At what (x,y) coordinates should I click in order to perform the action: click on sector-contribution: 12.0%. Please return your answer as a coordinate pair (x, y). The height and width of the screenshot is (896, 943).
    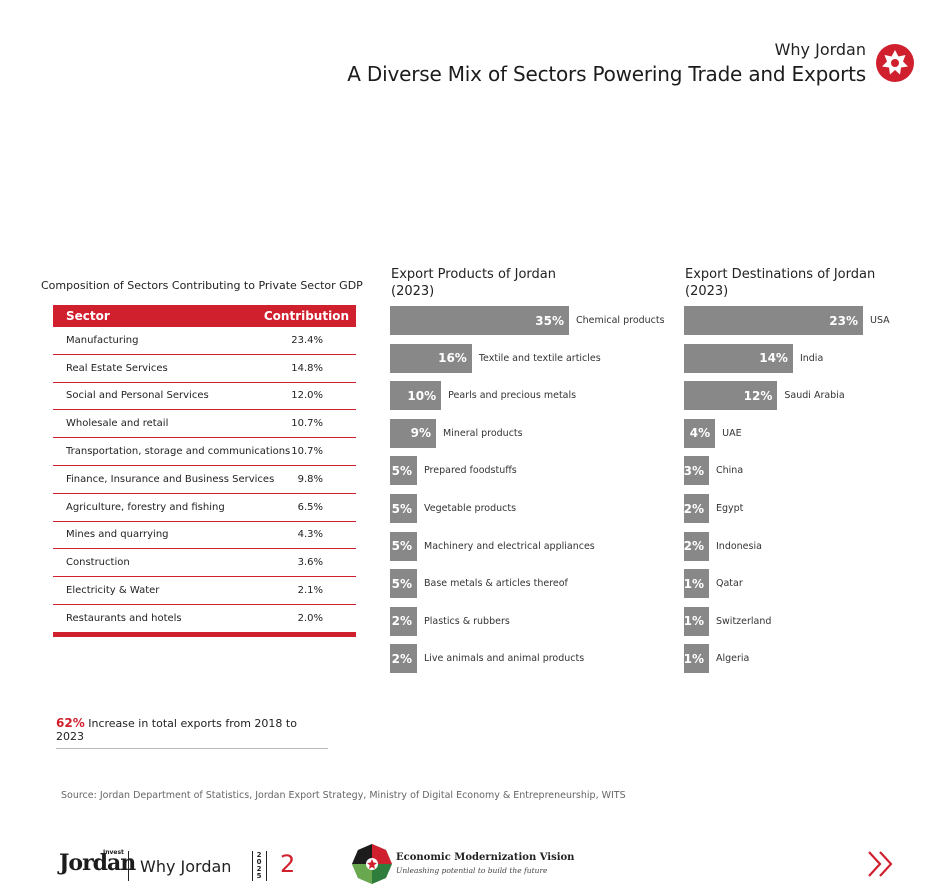
    Looking at the image, I should click on (307, 396).